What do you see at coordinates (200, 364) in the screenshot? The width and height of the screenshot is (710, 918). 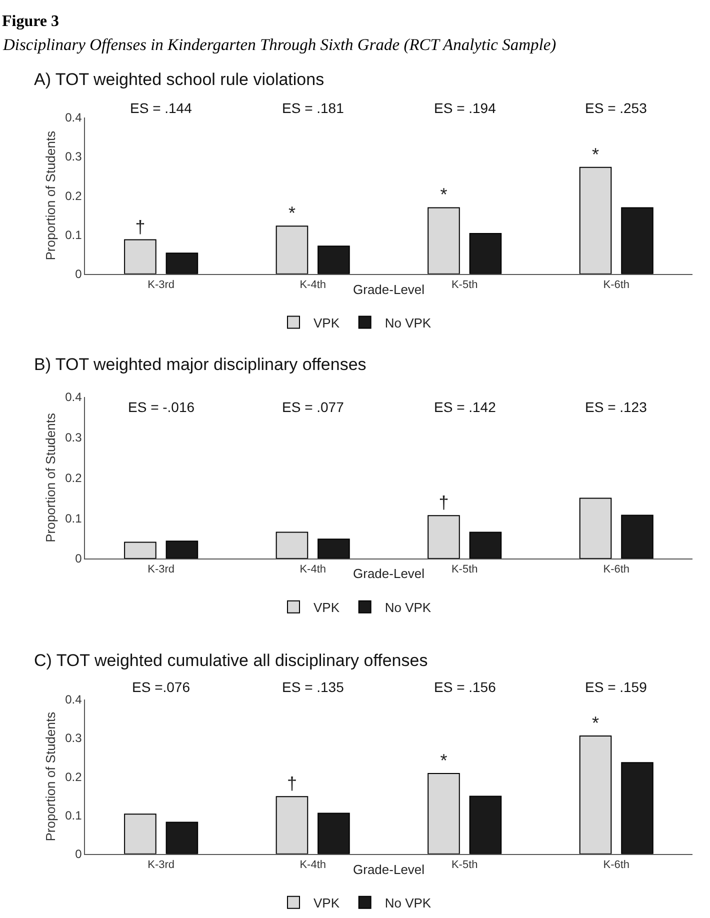 I see `chart-title: B) TOT weighted major disciplinary offenses` at bounding box center [200, 364].